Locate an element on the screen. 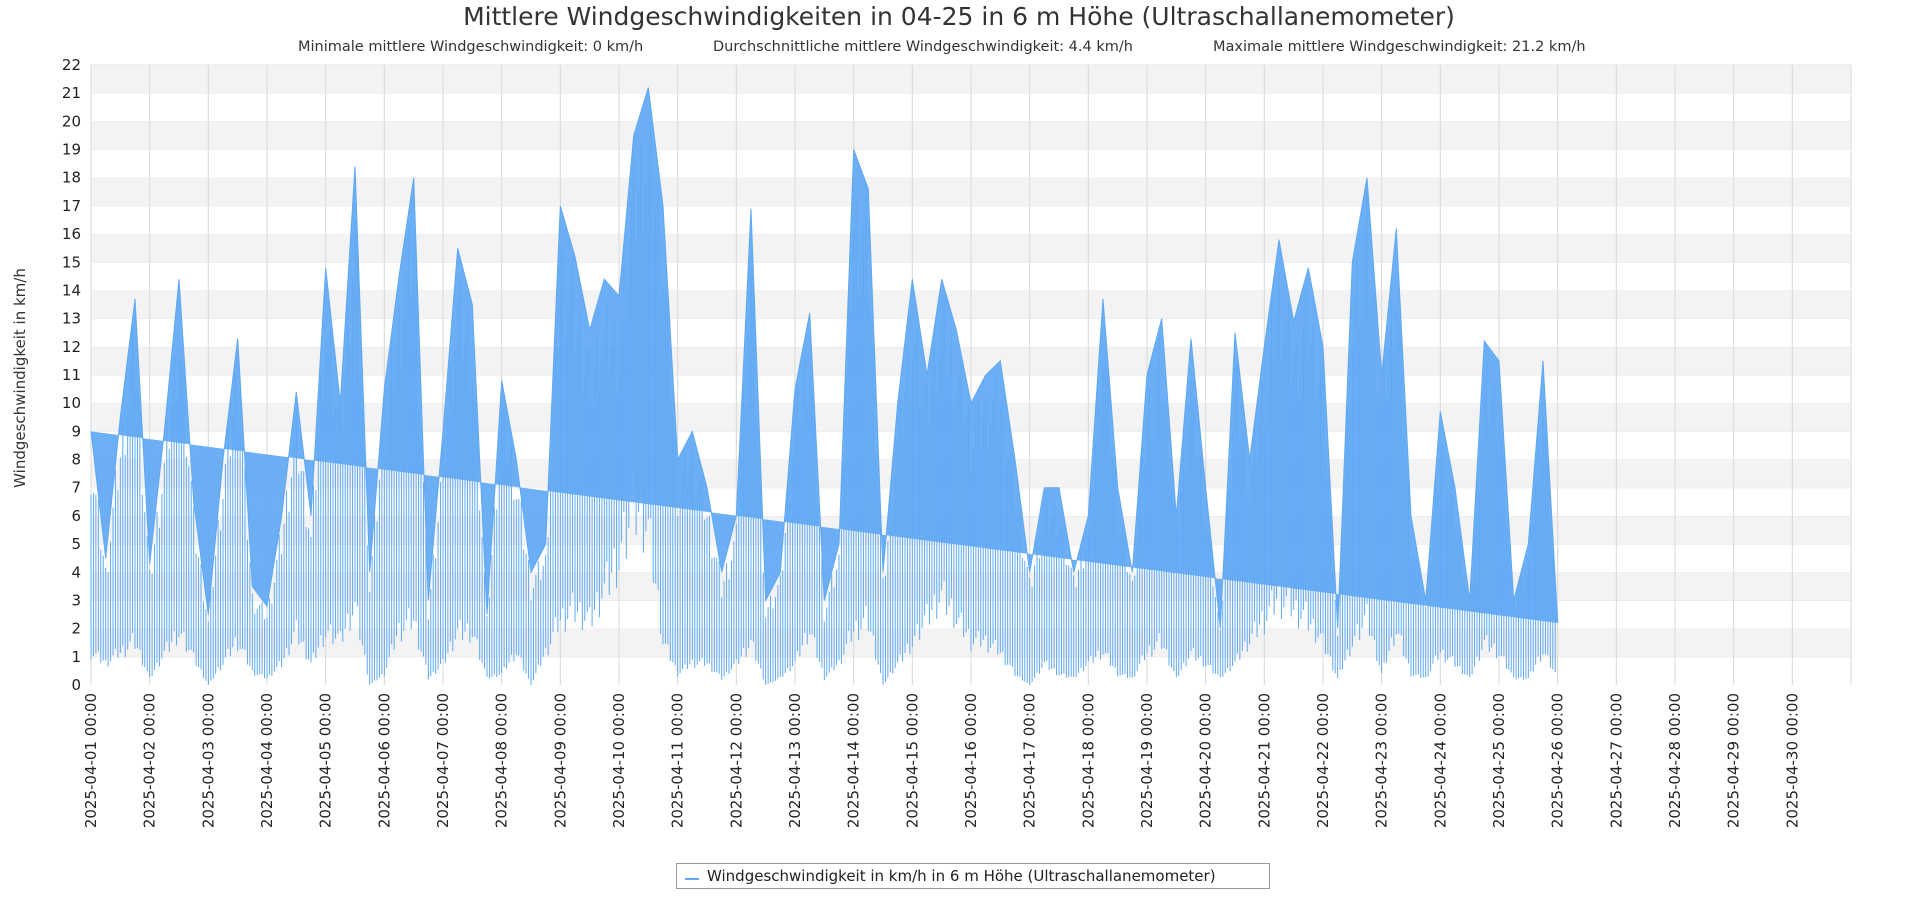 The image size is (1920, 900). legend-swatch is located at coordinates (692, 879).